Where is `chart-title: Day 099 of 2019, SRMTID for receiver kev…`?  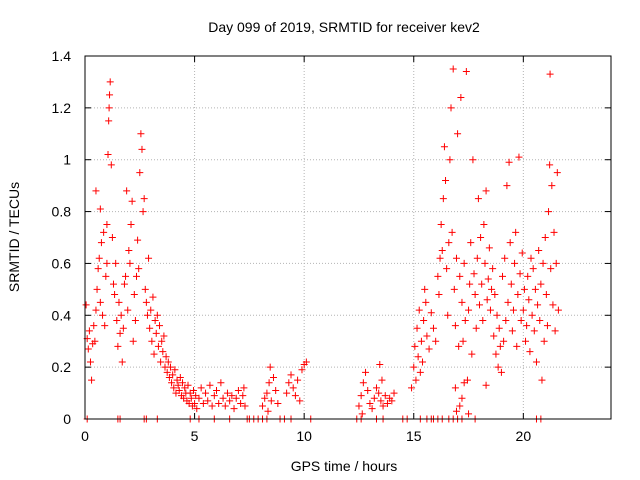 chart-title: Day 099 of 2019, SRMTID for receiver kev… is located at coordinates (344, 27).